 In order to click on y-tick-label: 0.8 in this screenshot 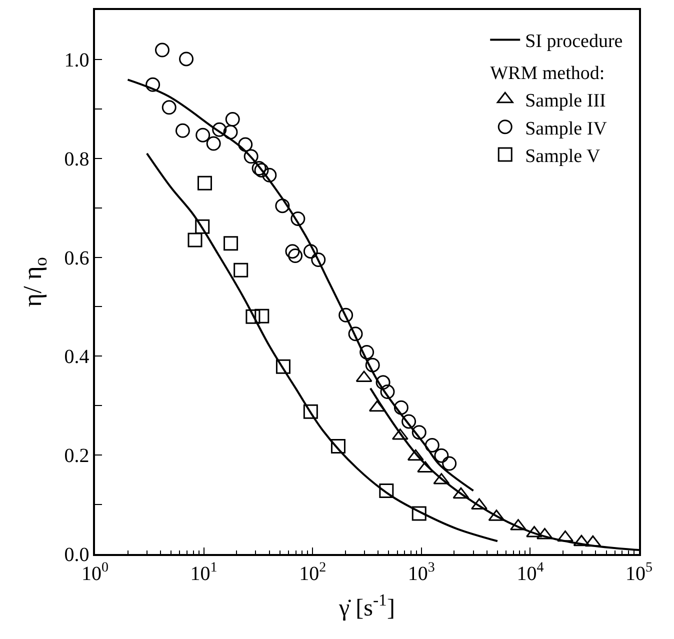, I will do `click(77, 159)`.